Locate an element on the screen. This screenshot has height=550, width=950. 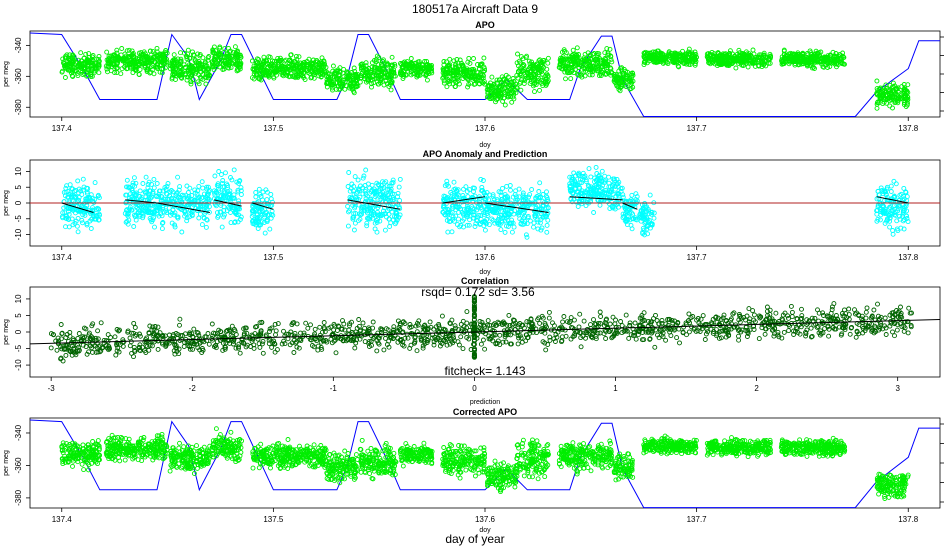
y-tick-label-apo: -360 is located at coordinates (18, 76).